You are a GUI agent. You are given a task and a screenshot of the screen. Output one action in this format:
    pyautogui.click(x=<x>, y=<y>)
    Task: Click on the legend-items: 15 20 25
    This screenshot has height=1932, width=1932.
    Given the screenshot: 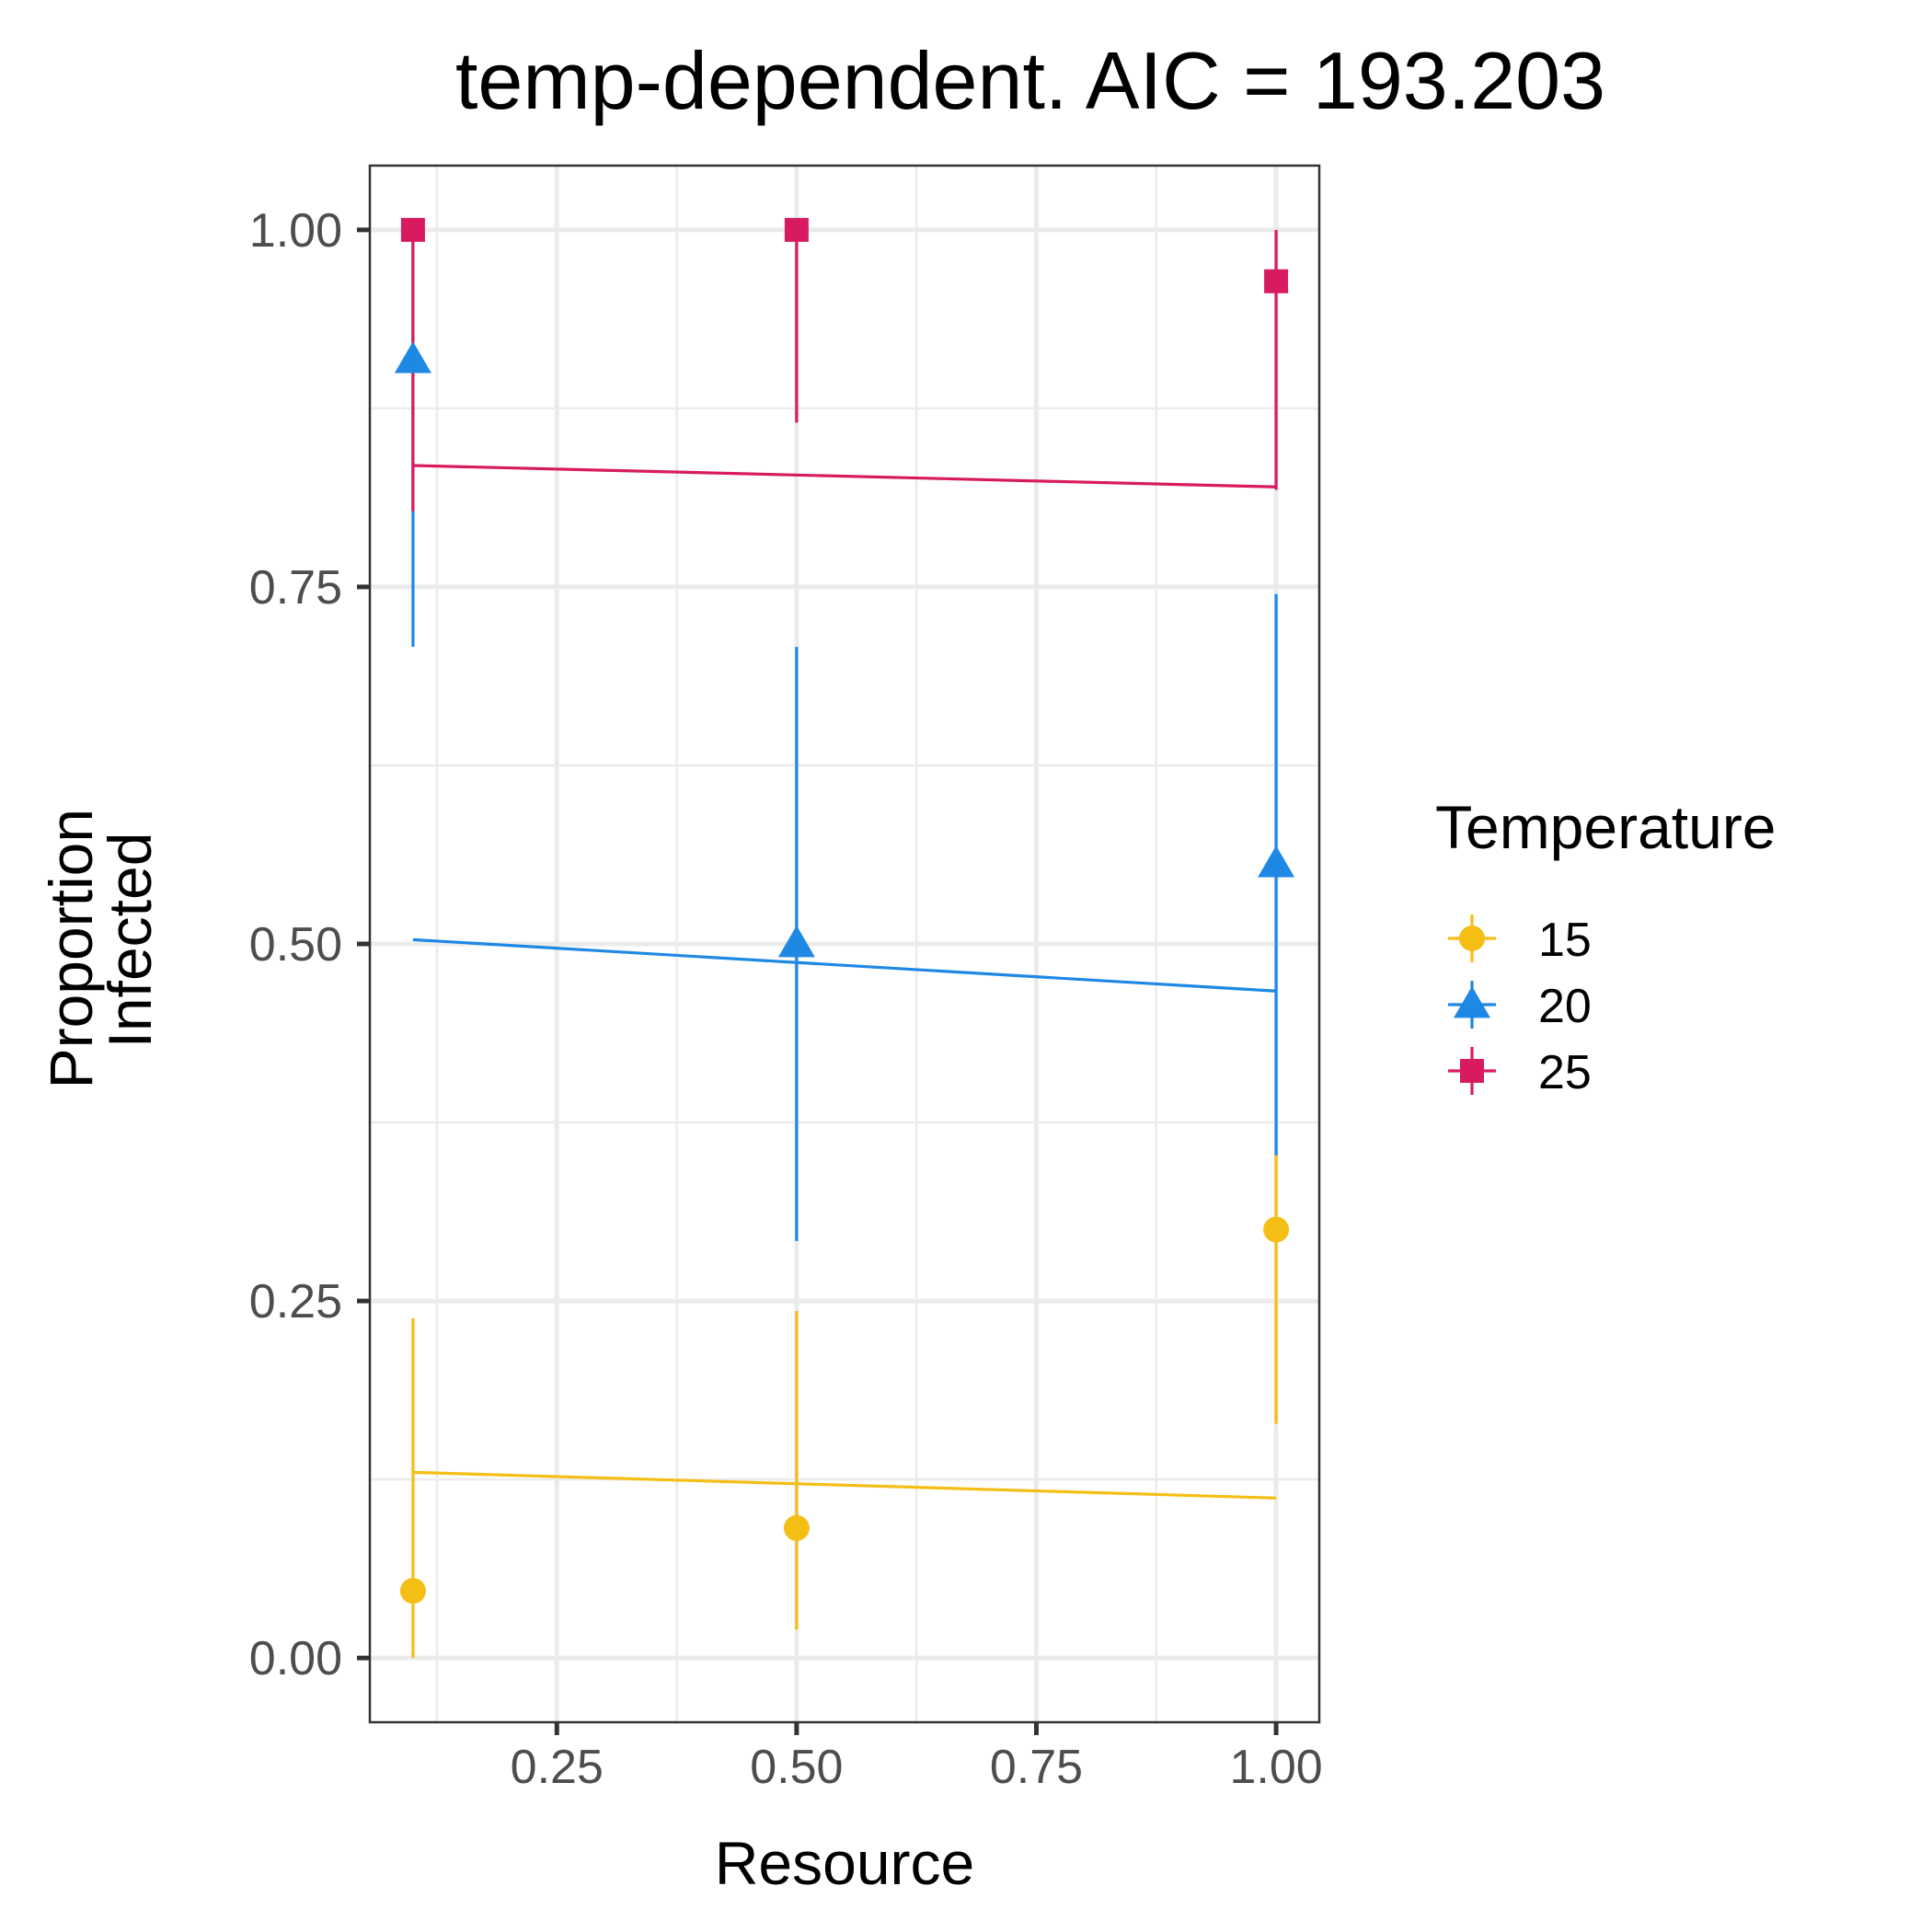 What is the action you would take?
    pyautogui.click(x=1520, y=1006)
    